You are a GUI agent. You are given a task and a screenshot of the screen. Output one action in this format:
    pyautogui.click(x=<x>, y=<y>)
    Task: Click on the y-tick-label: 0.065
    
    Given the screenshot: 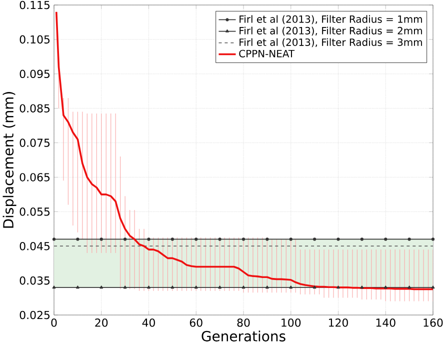 What is the action you would take?
    pyautogui.click(x=35, y=177)
    